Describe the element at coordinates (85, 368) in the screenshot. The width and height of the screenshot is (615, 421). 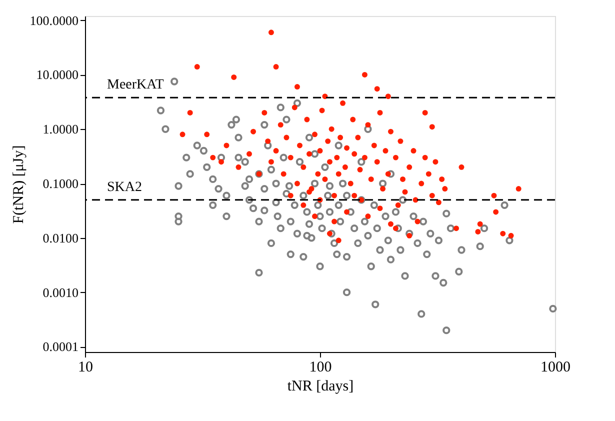
I see `x-tick-label: 10` at that location.